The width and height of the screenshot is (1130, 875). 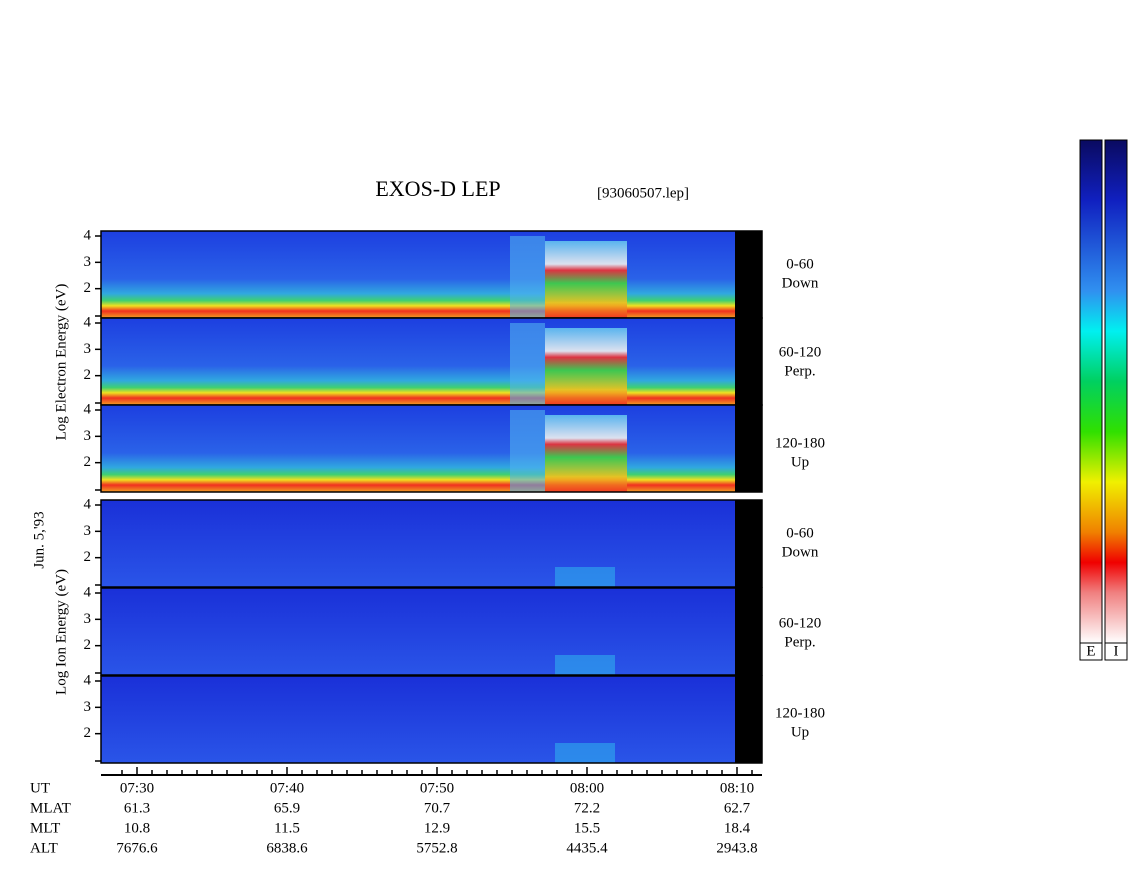 What do you see at coordinates (287, 788) in the screenshot?
I see `row-value: 07:40` at bounding box center [287, 788].